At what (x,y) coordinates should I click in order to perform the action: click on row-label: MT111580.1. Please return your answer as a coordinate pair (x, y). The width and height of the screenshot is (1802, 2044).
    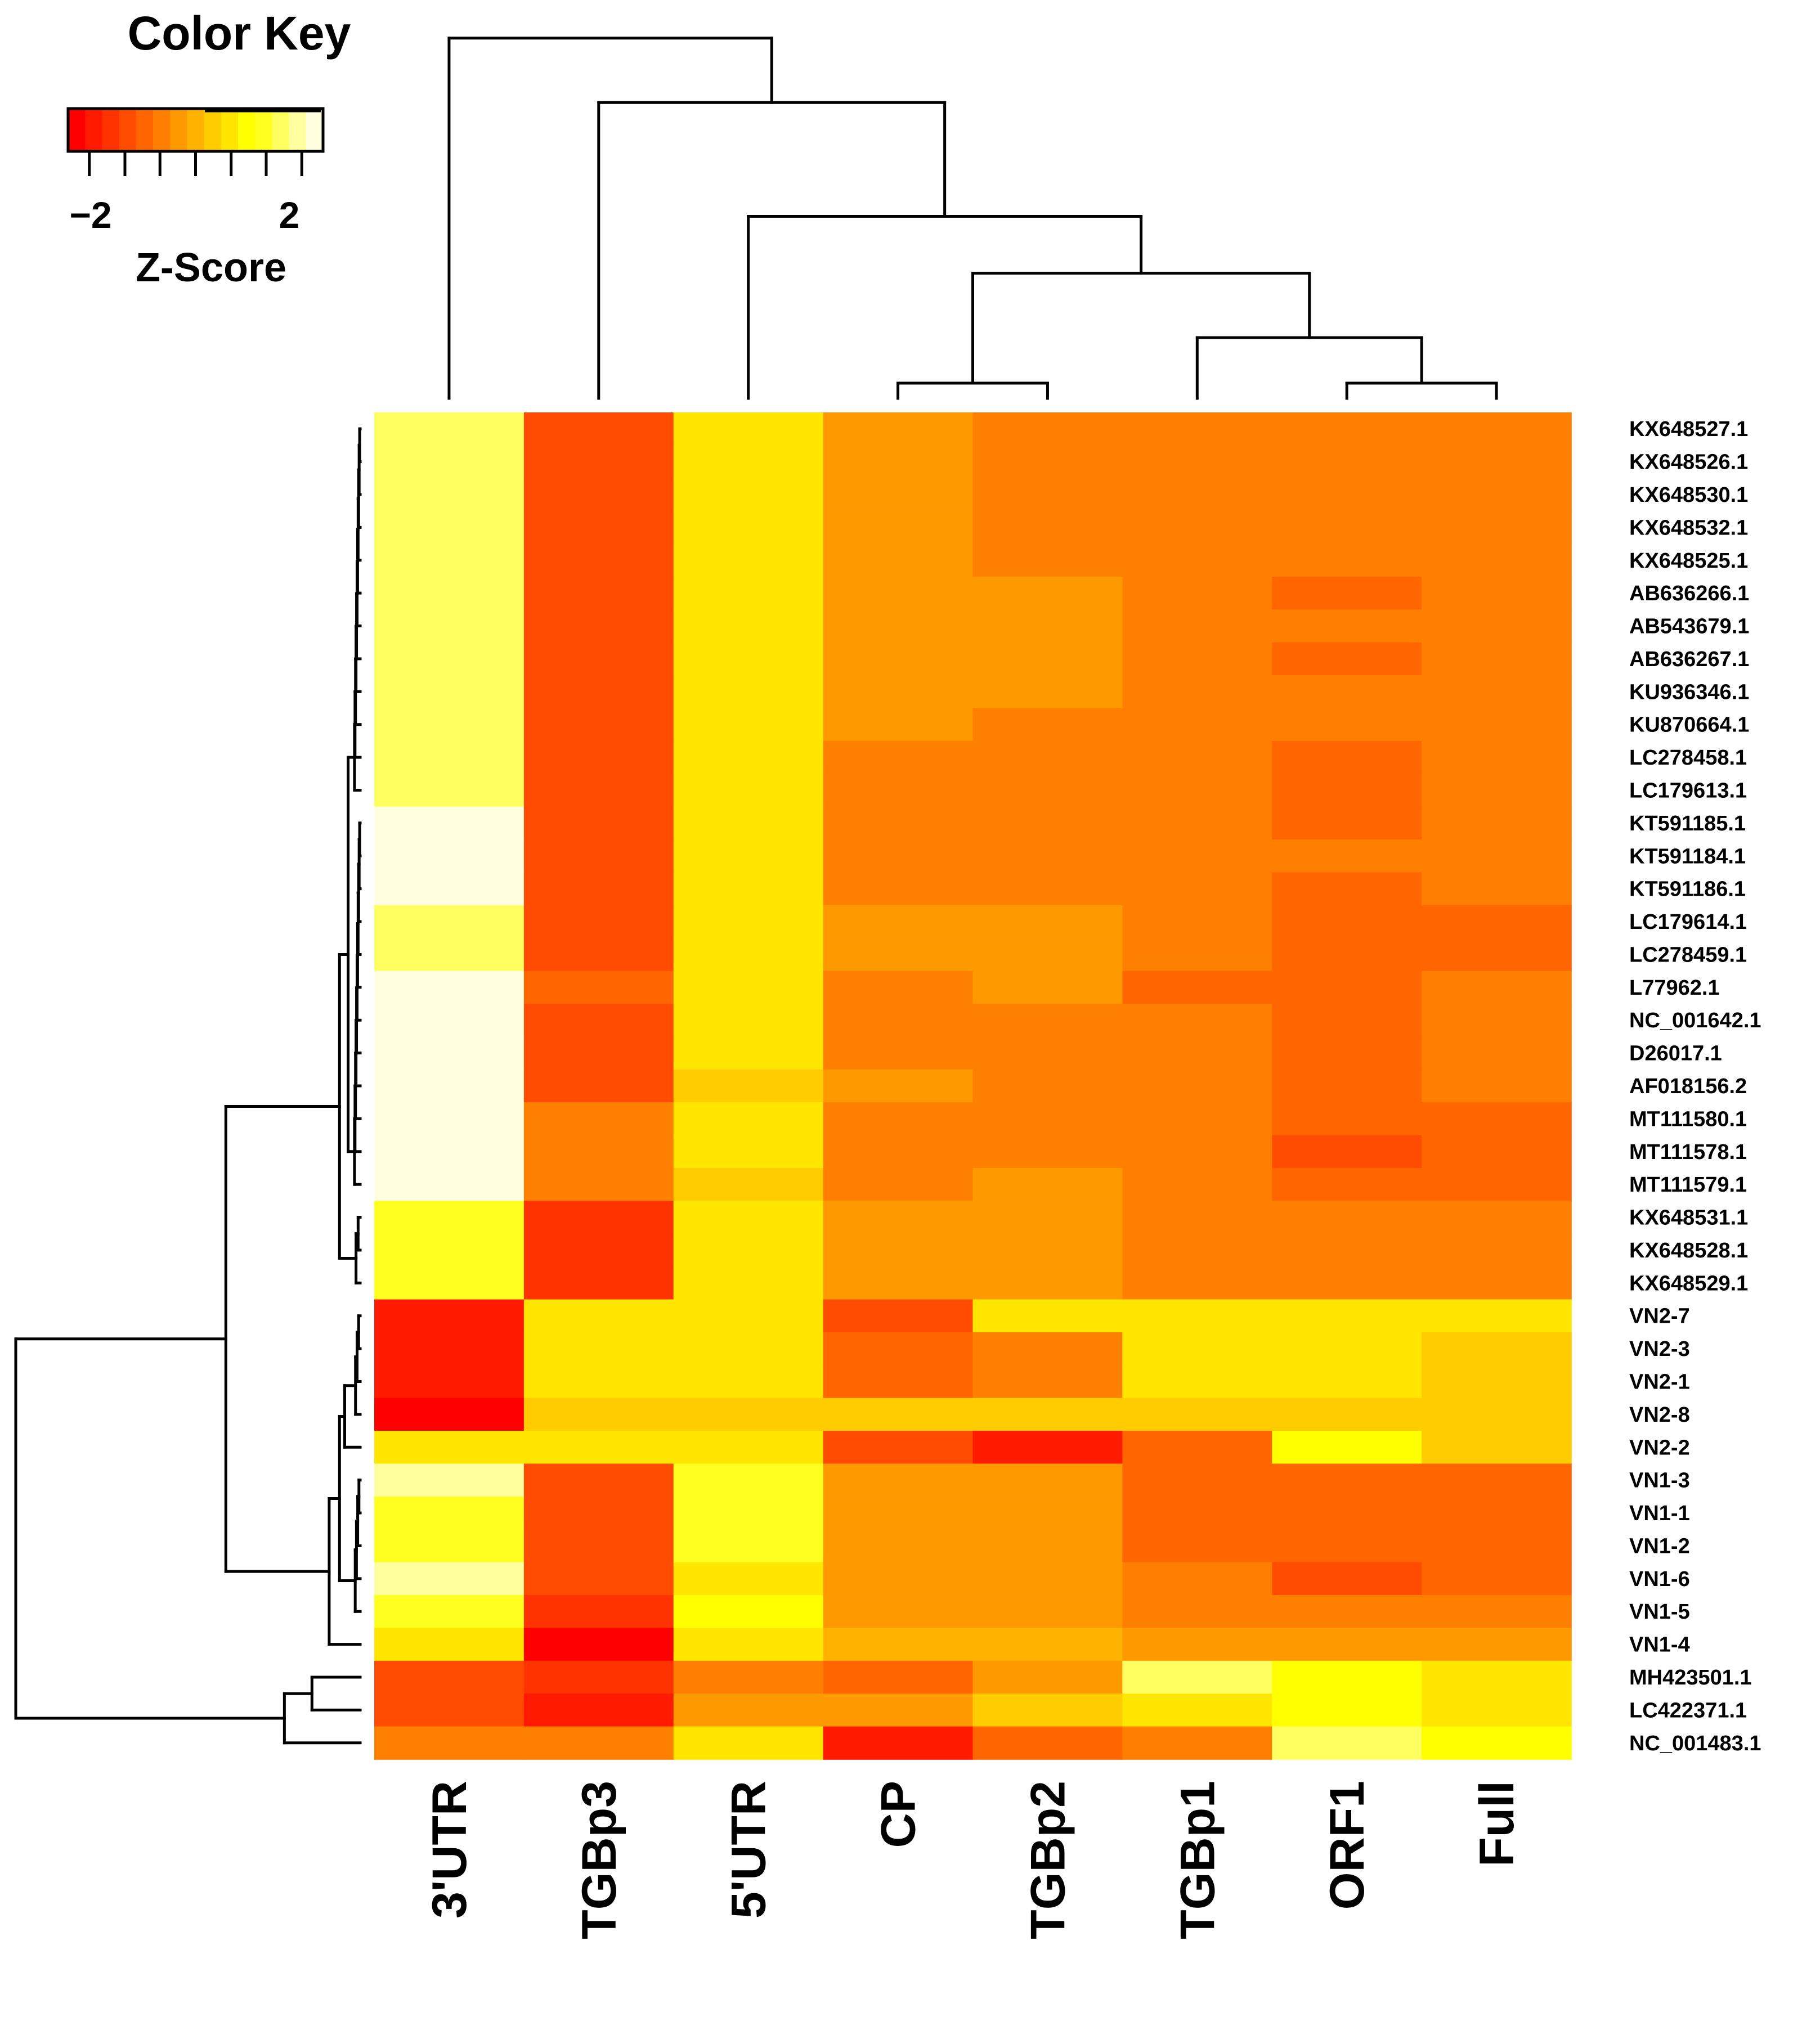
    Looking at the image, I should click on (1688, 1119).